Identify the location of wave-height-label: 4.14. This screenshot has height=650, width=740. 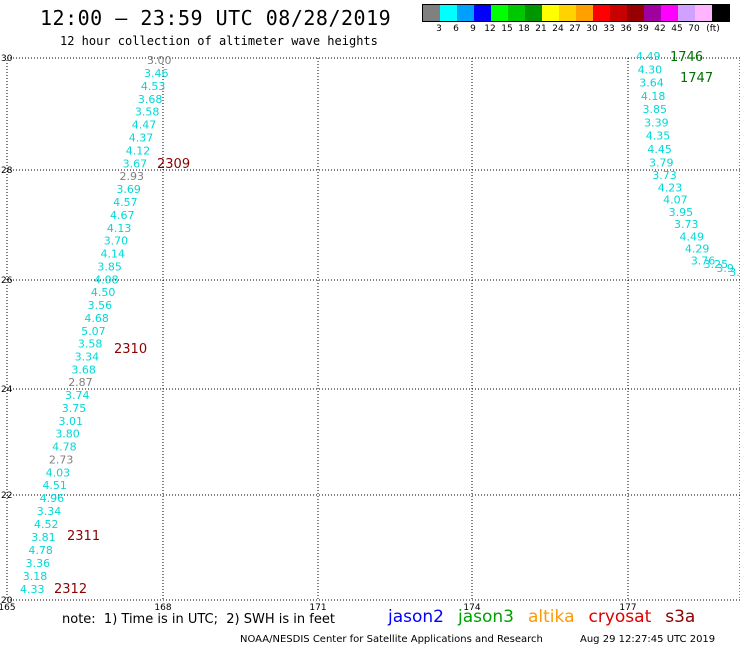
(113, 254).